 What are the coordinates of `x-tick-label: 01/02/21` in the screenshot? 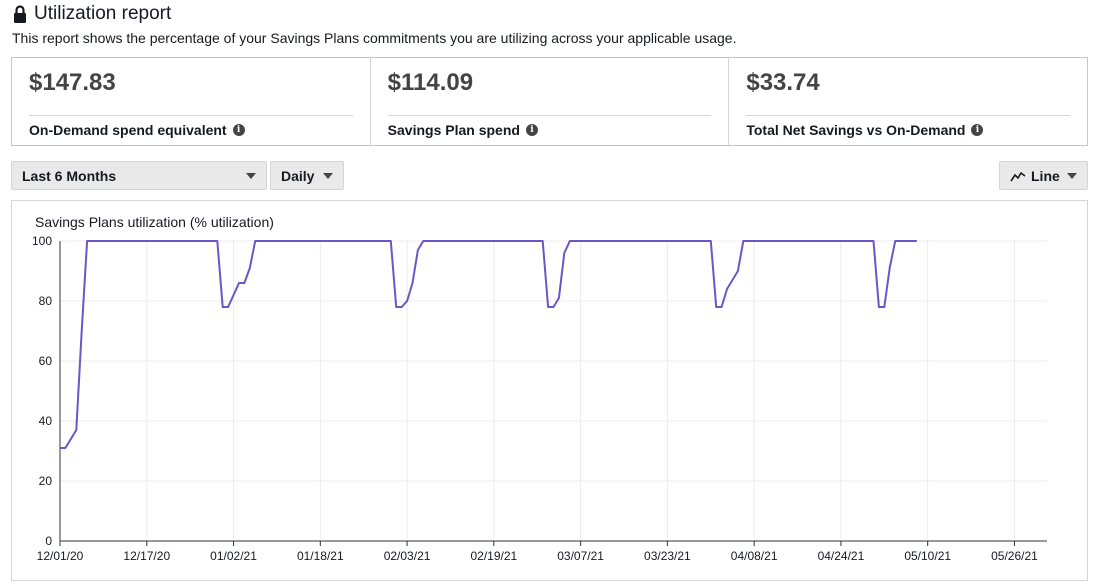 It's located at (233, 556).